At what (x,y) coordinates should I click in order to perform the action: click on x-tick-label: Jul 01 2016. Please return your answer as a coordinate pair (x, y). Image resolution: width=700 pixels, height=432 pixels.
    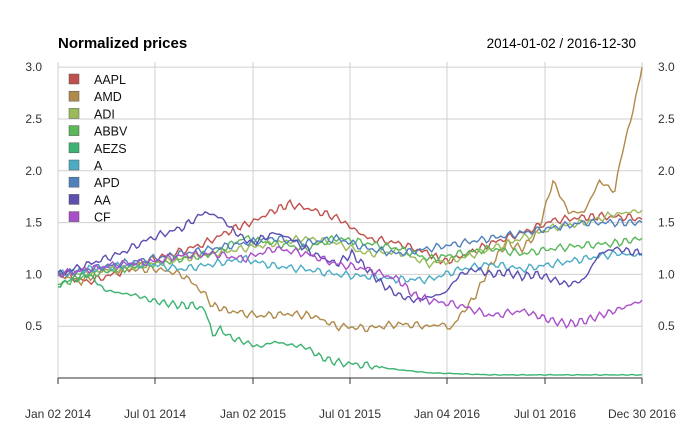
    Looking at the image, I should click on (545, 414).